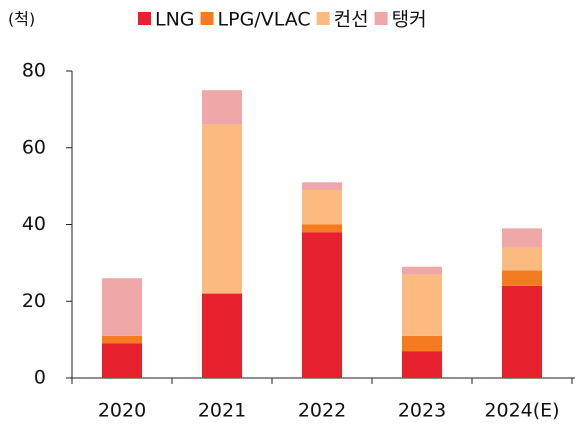  I want to click on x-tick-label: 2022, so click(322, 411).